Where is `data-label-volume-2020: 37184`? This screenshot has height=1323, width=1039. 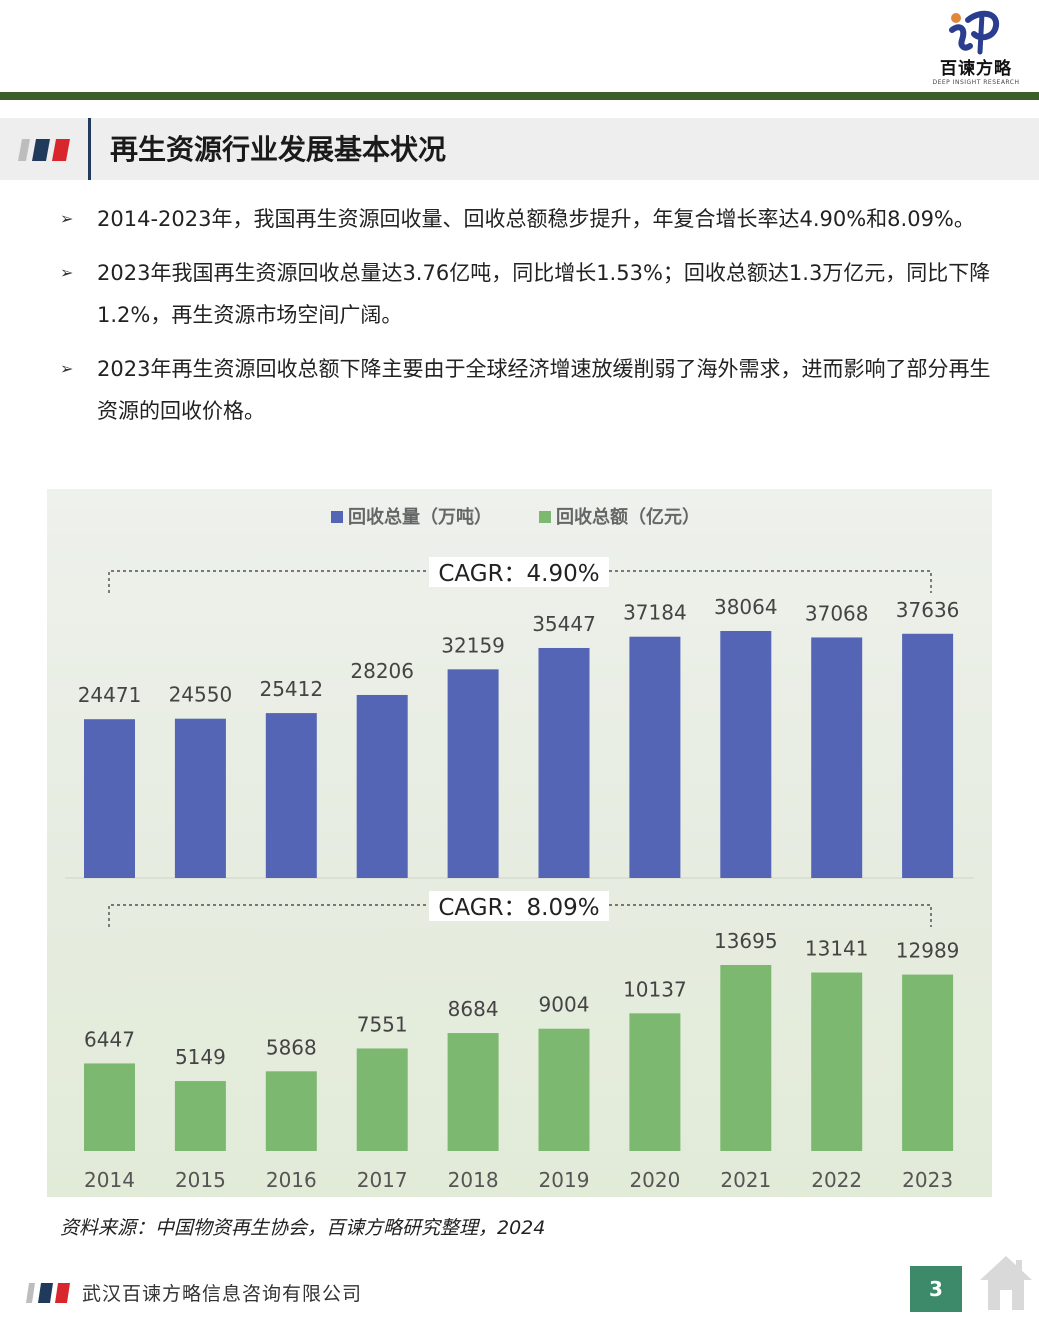 data-label-volume-2020: 37184 is located at coordinates (655, 613).